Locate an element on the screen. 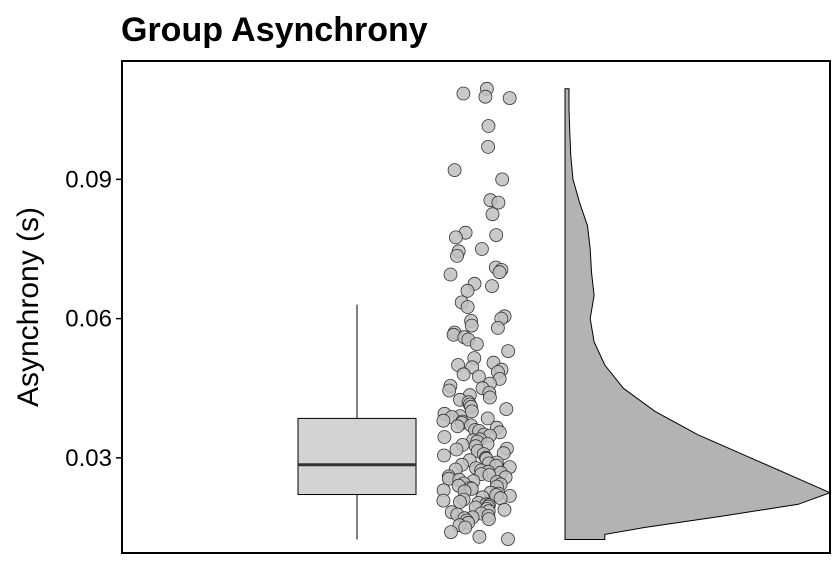  boxplot is located at coordinates (357, 422).